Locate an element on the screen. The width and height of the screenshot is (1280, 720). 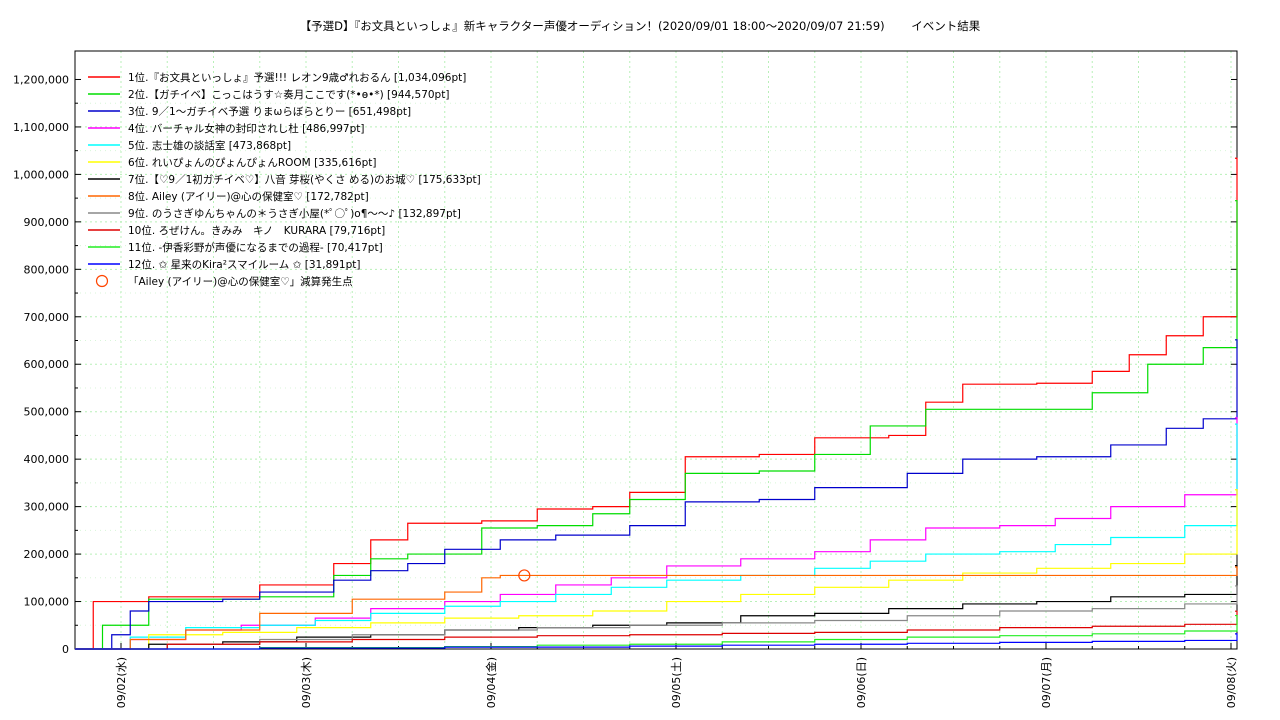
legend-marker-swatch is located at coordinates (102, 281).